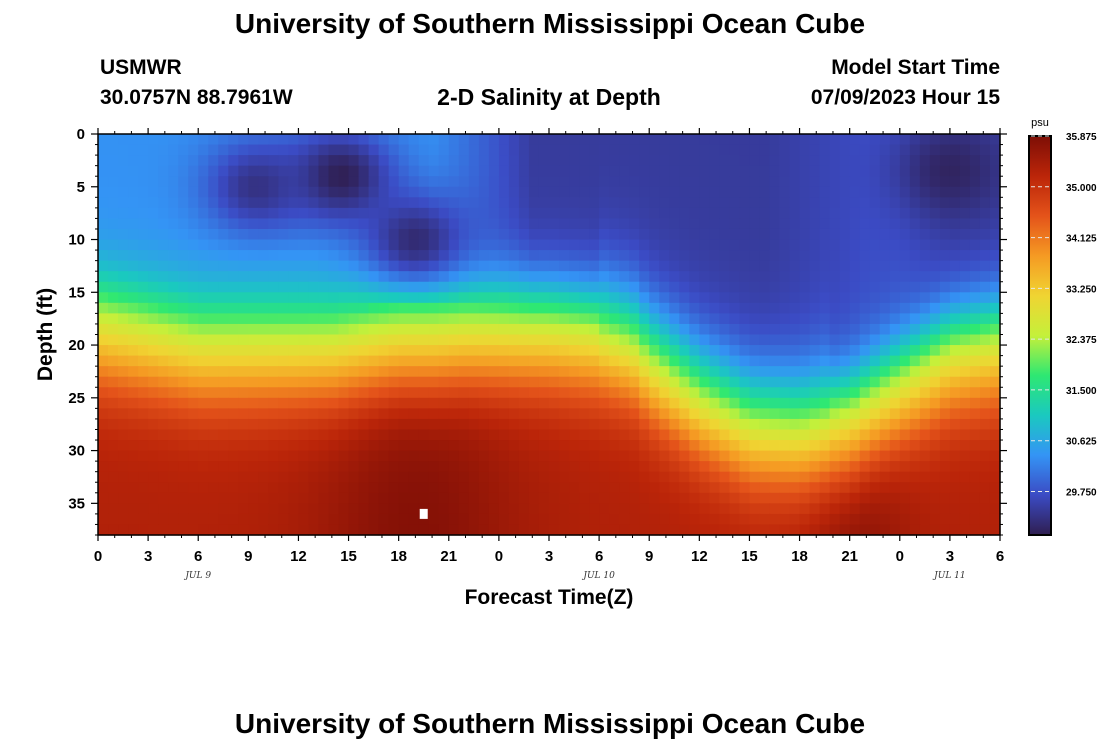 This screenshot has height=750, width=1100. I want to click on x-date-label: JUL 9, so click(197, 576).